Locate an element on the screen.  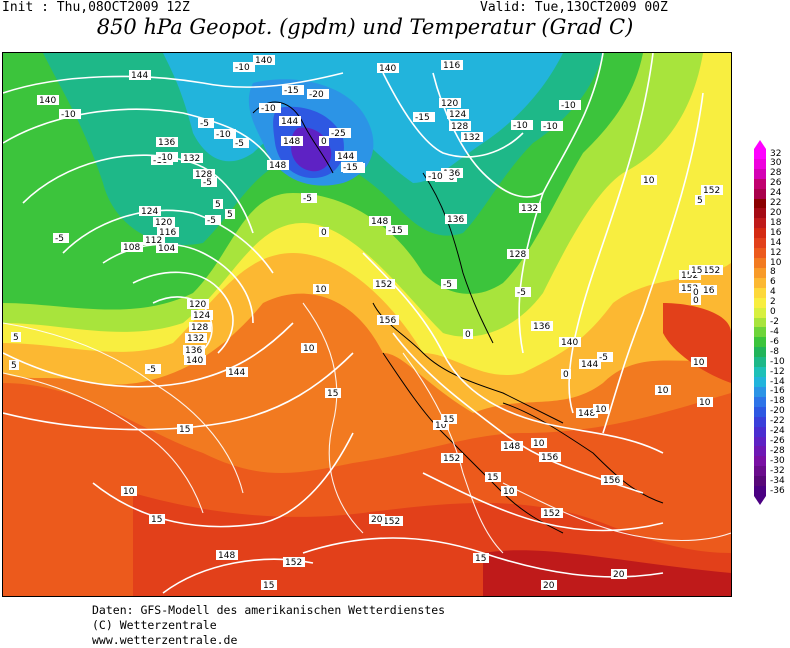
colorbar-label: -36 is located at coordinates (777, 490).